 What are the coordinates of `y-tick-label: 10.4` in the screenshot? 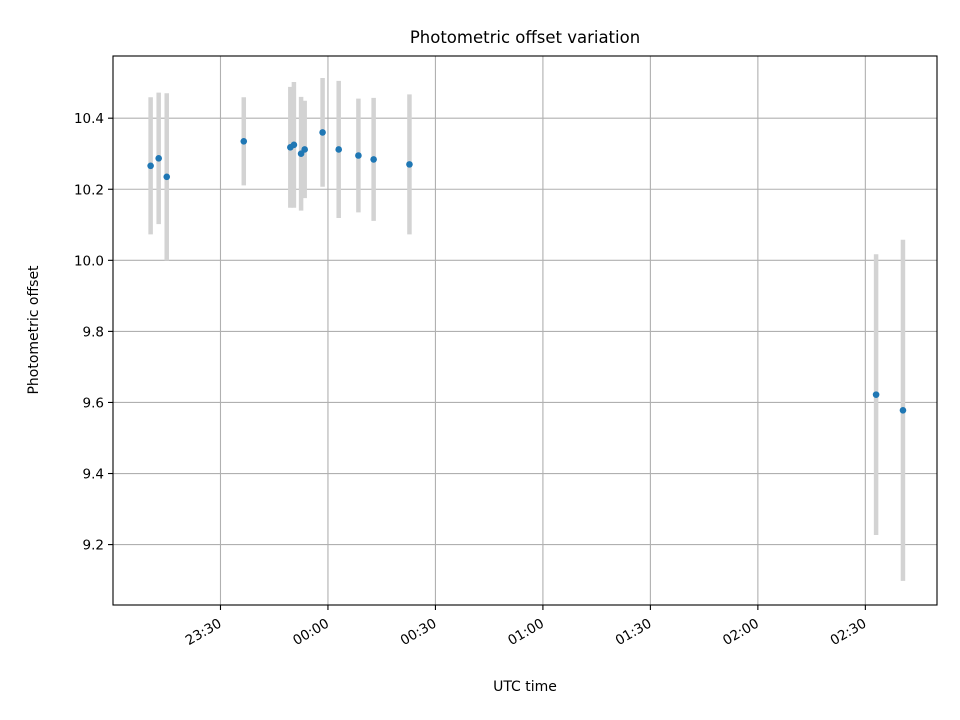 It's located at (89, 119).